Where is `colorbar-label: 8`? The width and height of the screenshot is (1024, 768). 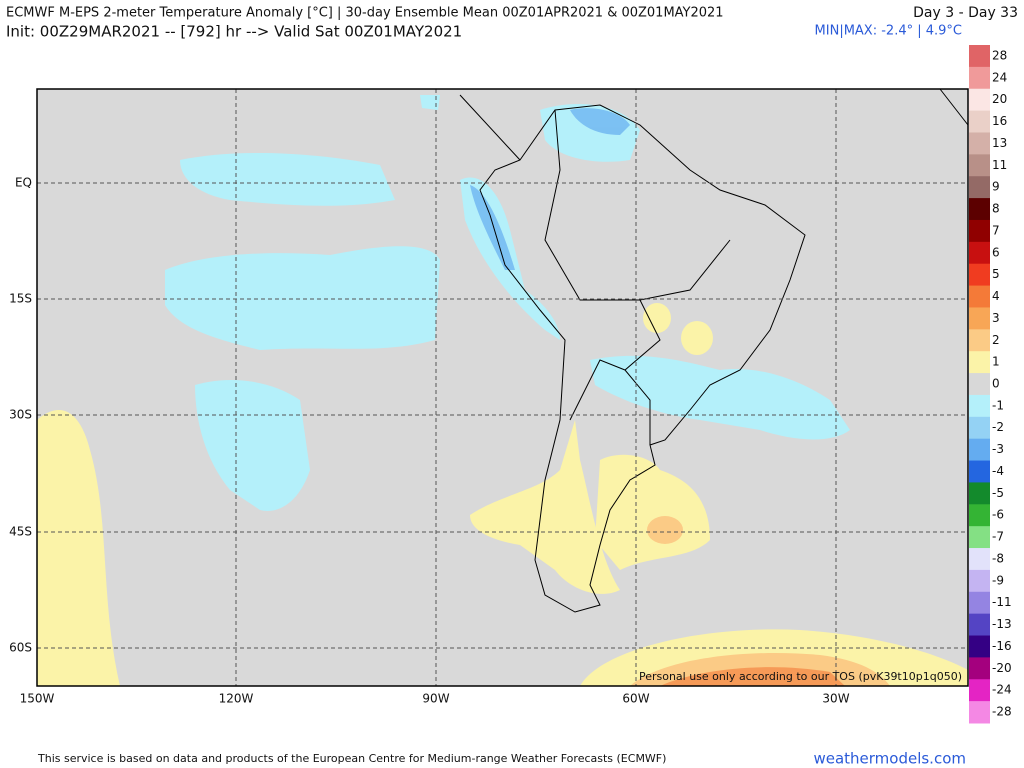
colorbar-label: 8 is located at coordinates (996, 209).